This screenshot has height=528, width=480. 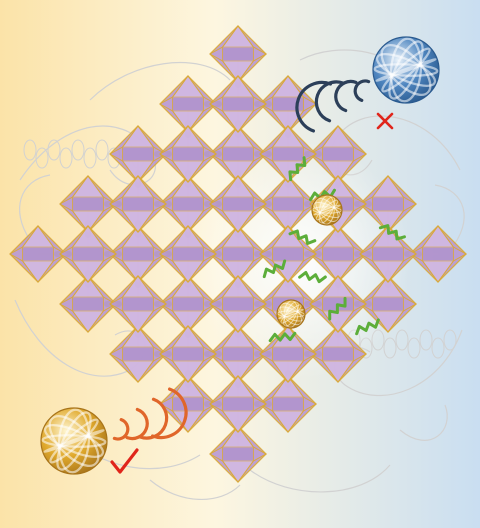 What do you see at coordinates (385, 121) in the screenshot?
I see `reject-cross-icon` at bounding box center [385, 121].